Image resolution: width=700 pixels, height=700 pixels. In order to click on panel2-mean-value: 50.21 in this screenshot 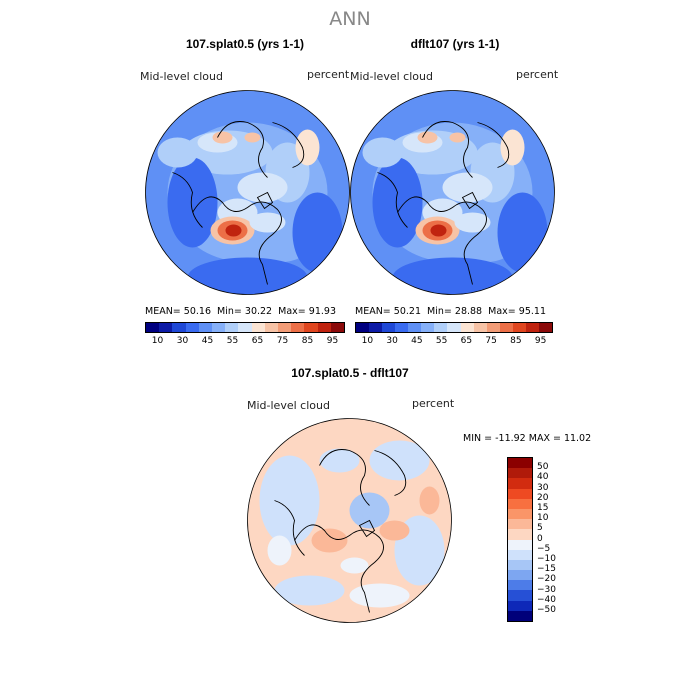, I will do `click(407, 311)`.